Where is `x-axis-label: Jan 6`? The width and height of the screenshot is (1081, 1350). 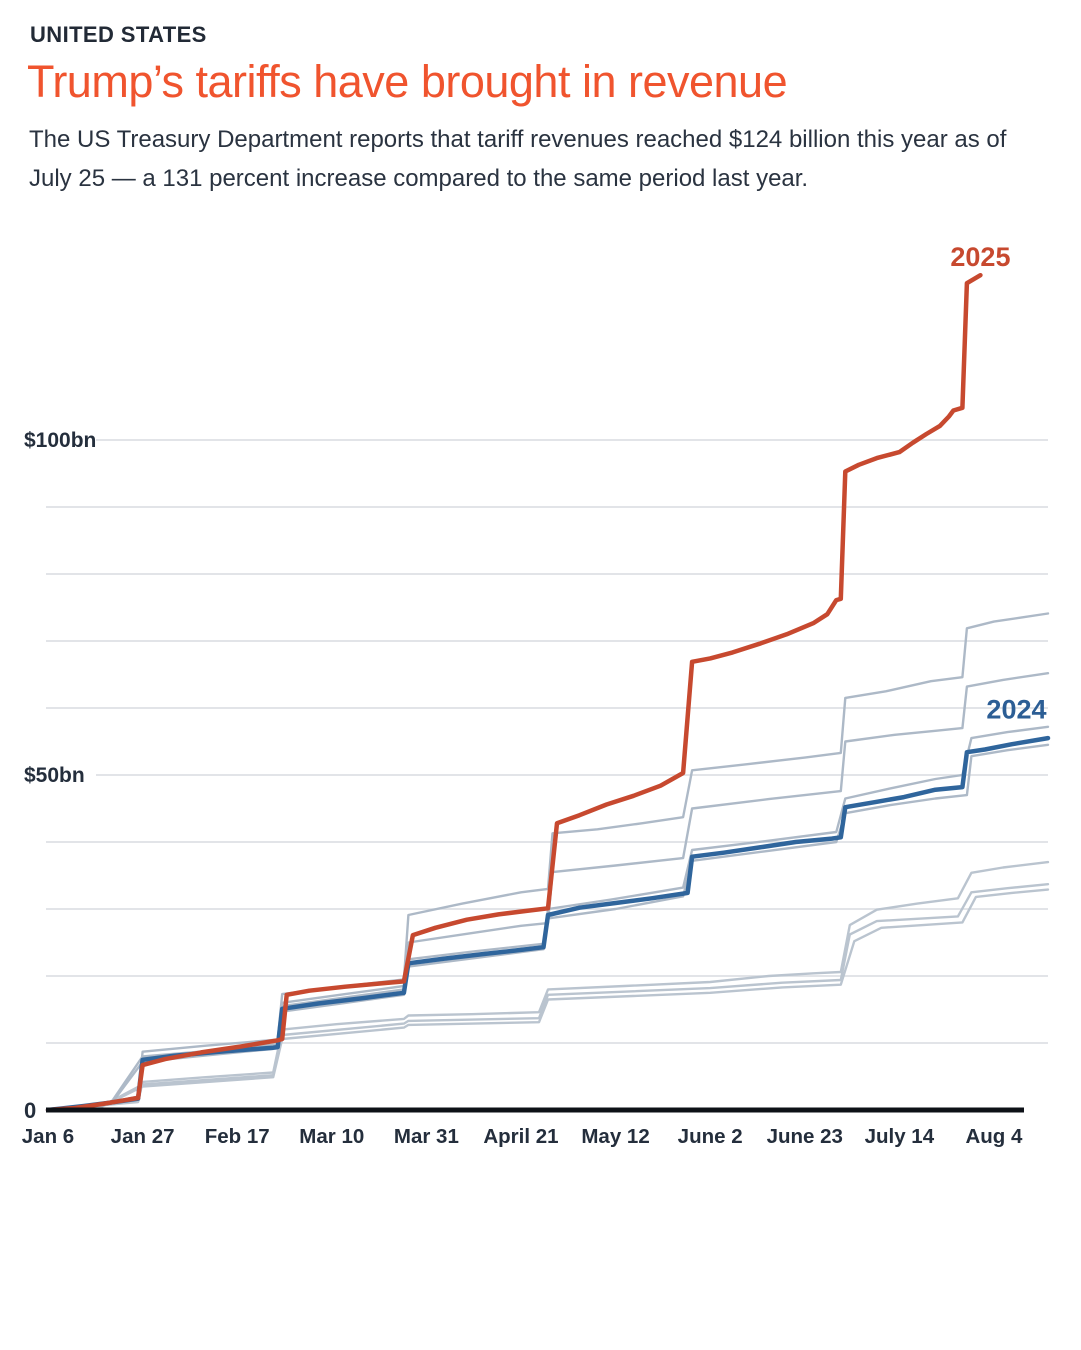 x-axis-label: Jan 6 is located at coordinates (48, 1136).